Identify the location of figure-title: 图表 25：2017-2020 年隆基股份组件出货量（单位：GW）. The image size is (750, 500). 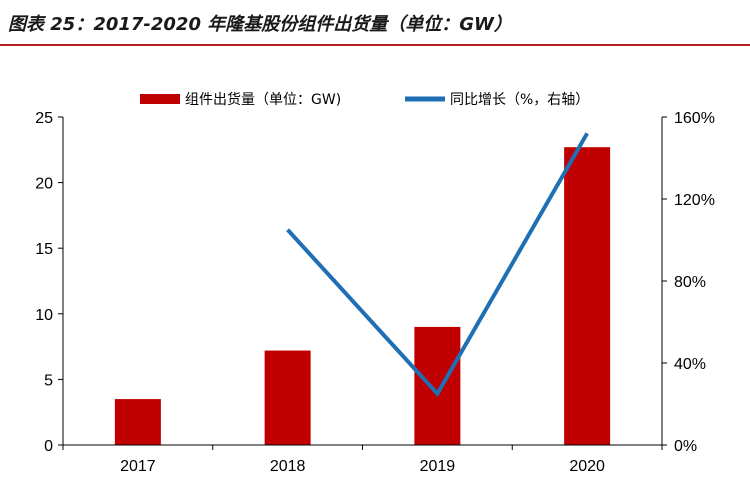
(260, 24).